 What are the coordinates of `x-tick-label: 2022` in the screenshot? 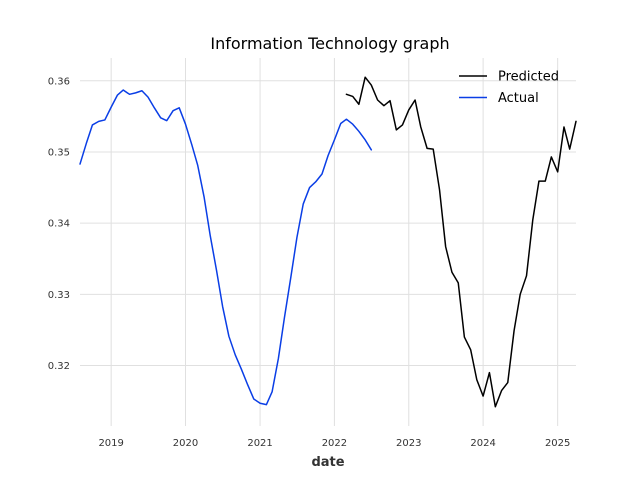 It's located at (334, 443).